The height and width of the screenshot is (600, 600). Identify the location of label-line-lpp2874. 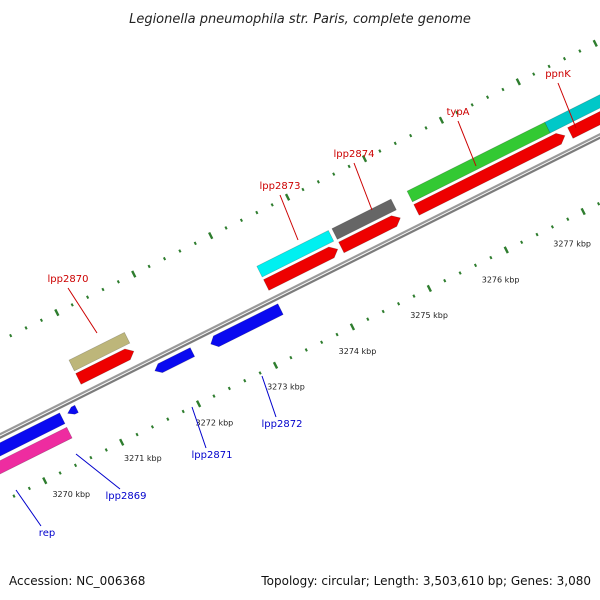
(363, 186).